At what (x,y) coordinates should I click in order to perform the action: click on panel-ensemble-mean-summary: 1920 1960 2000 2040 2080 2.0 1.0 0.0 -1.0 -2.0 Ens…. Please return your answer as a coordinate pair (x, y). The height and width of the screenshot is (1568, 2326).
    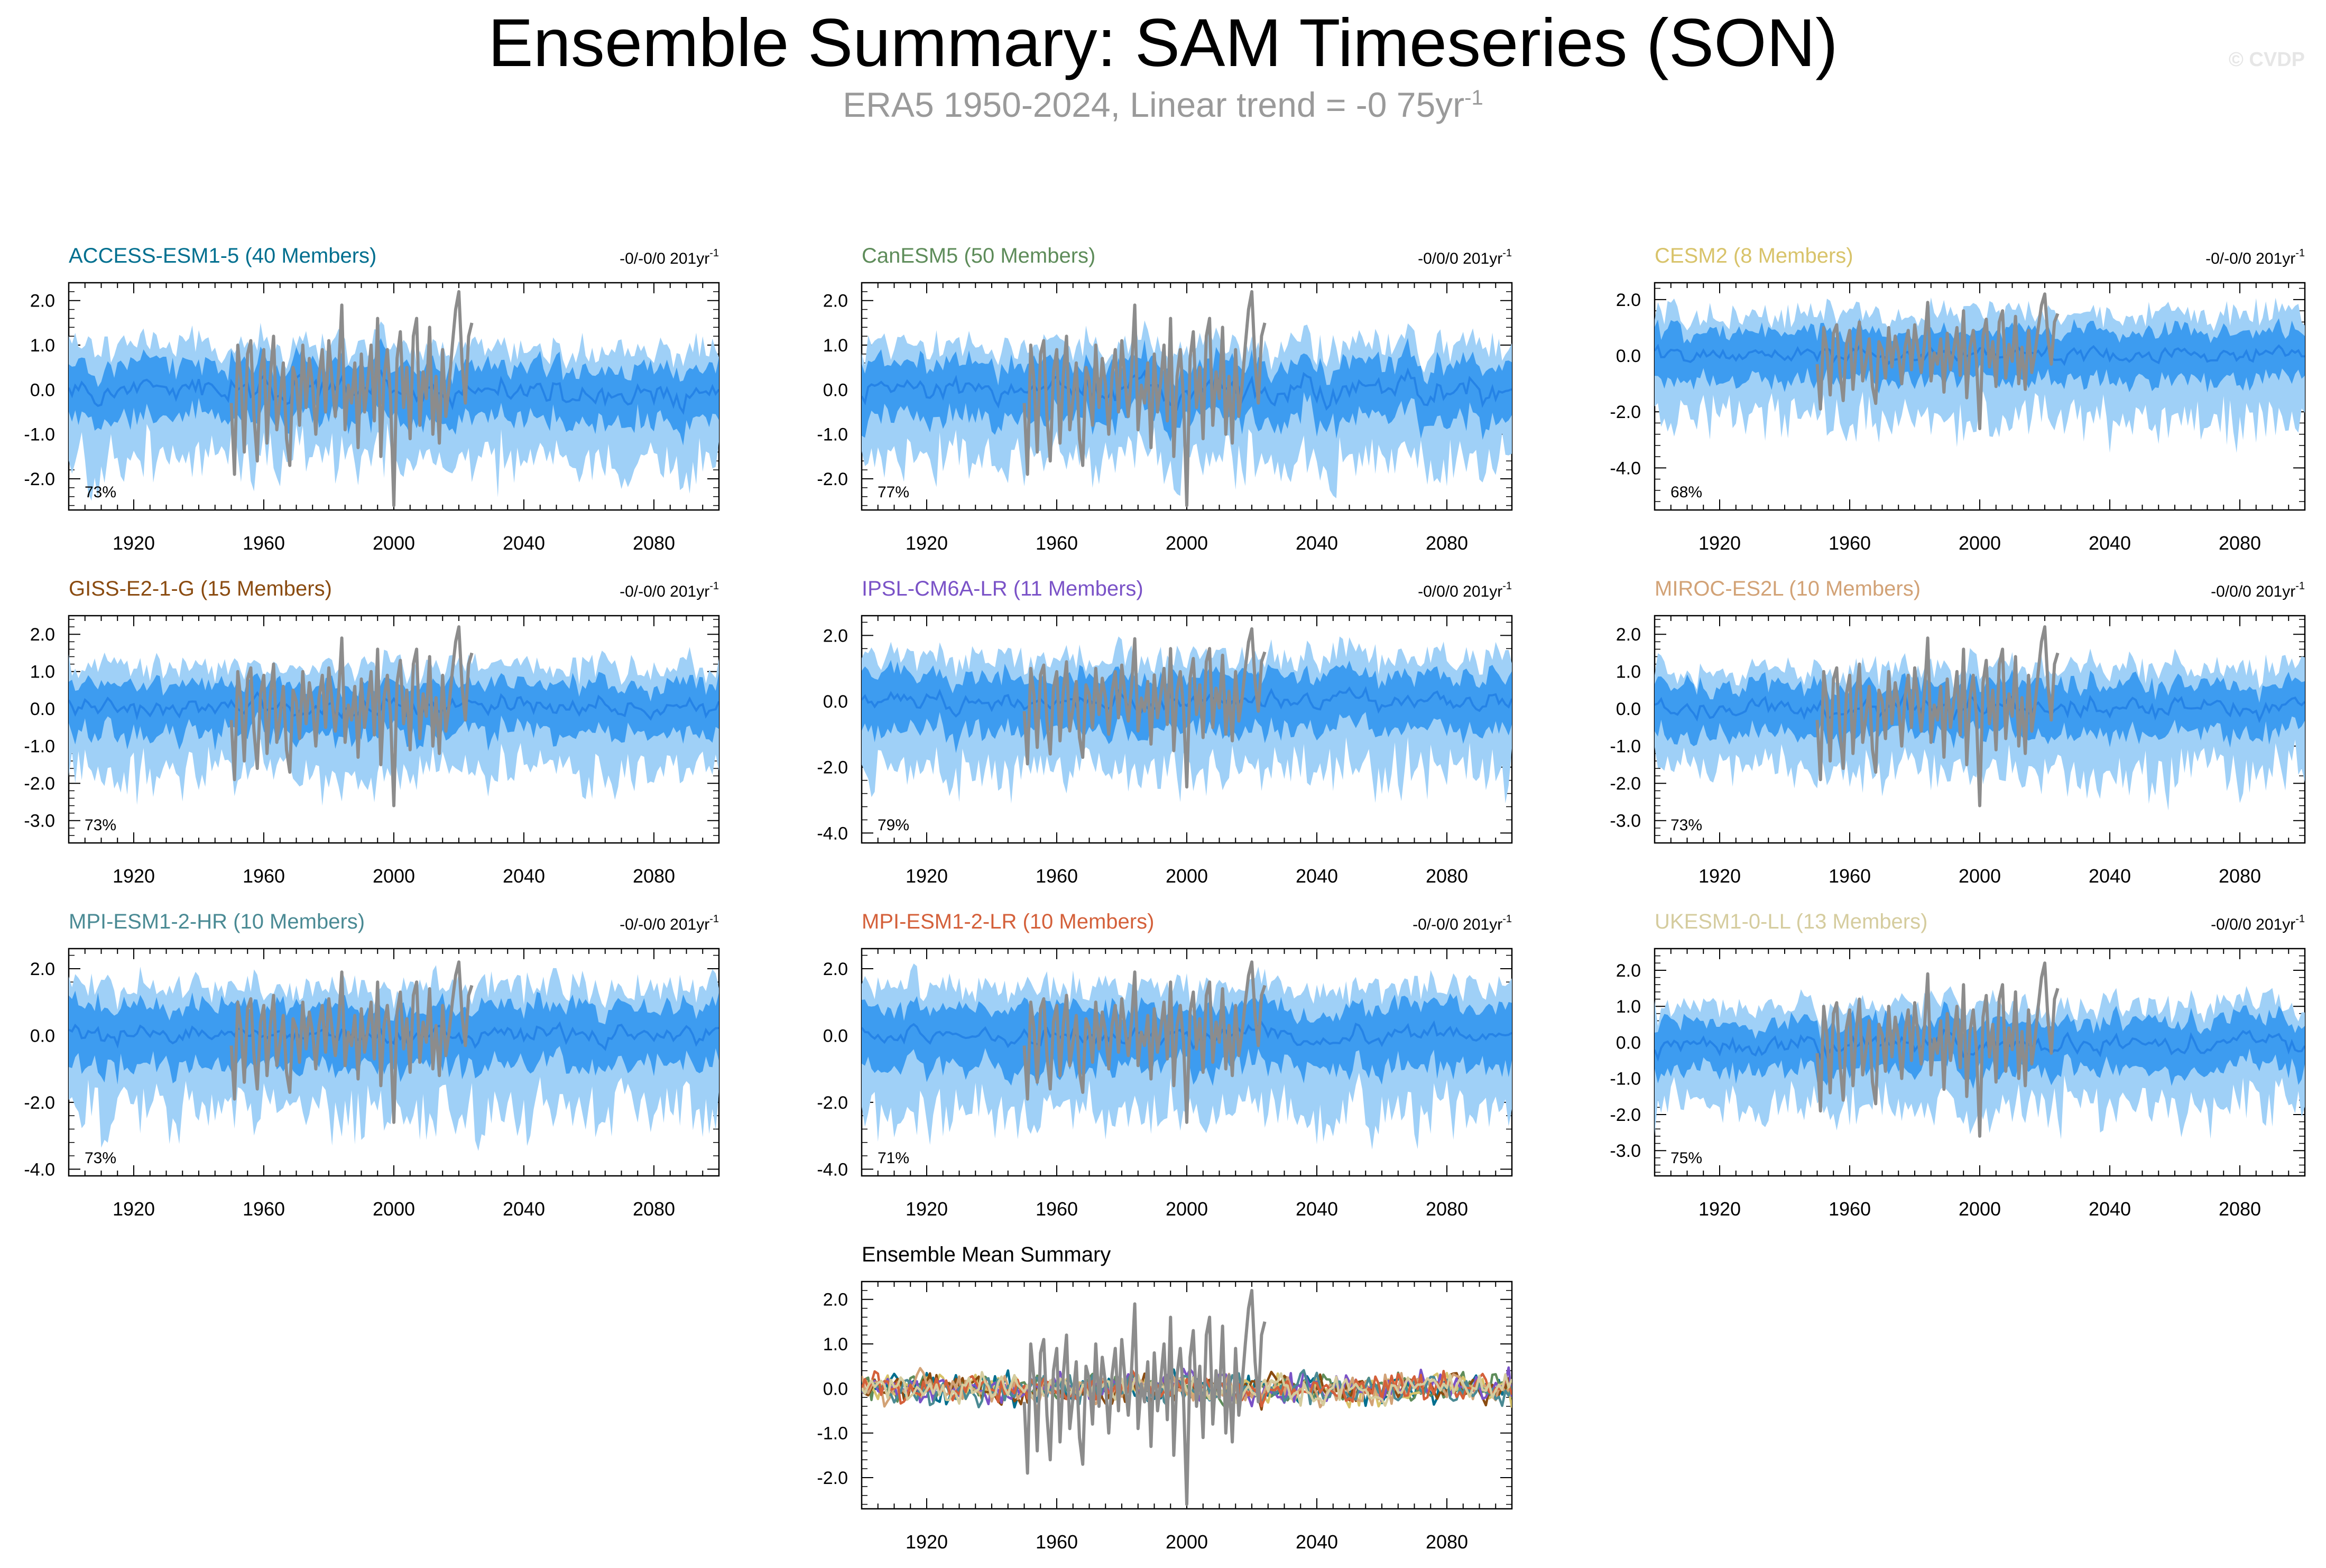
    Looking at the image, I should click on (1165, 1398).